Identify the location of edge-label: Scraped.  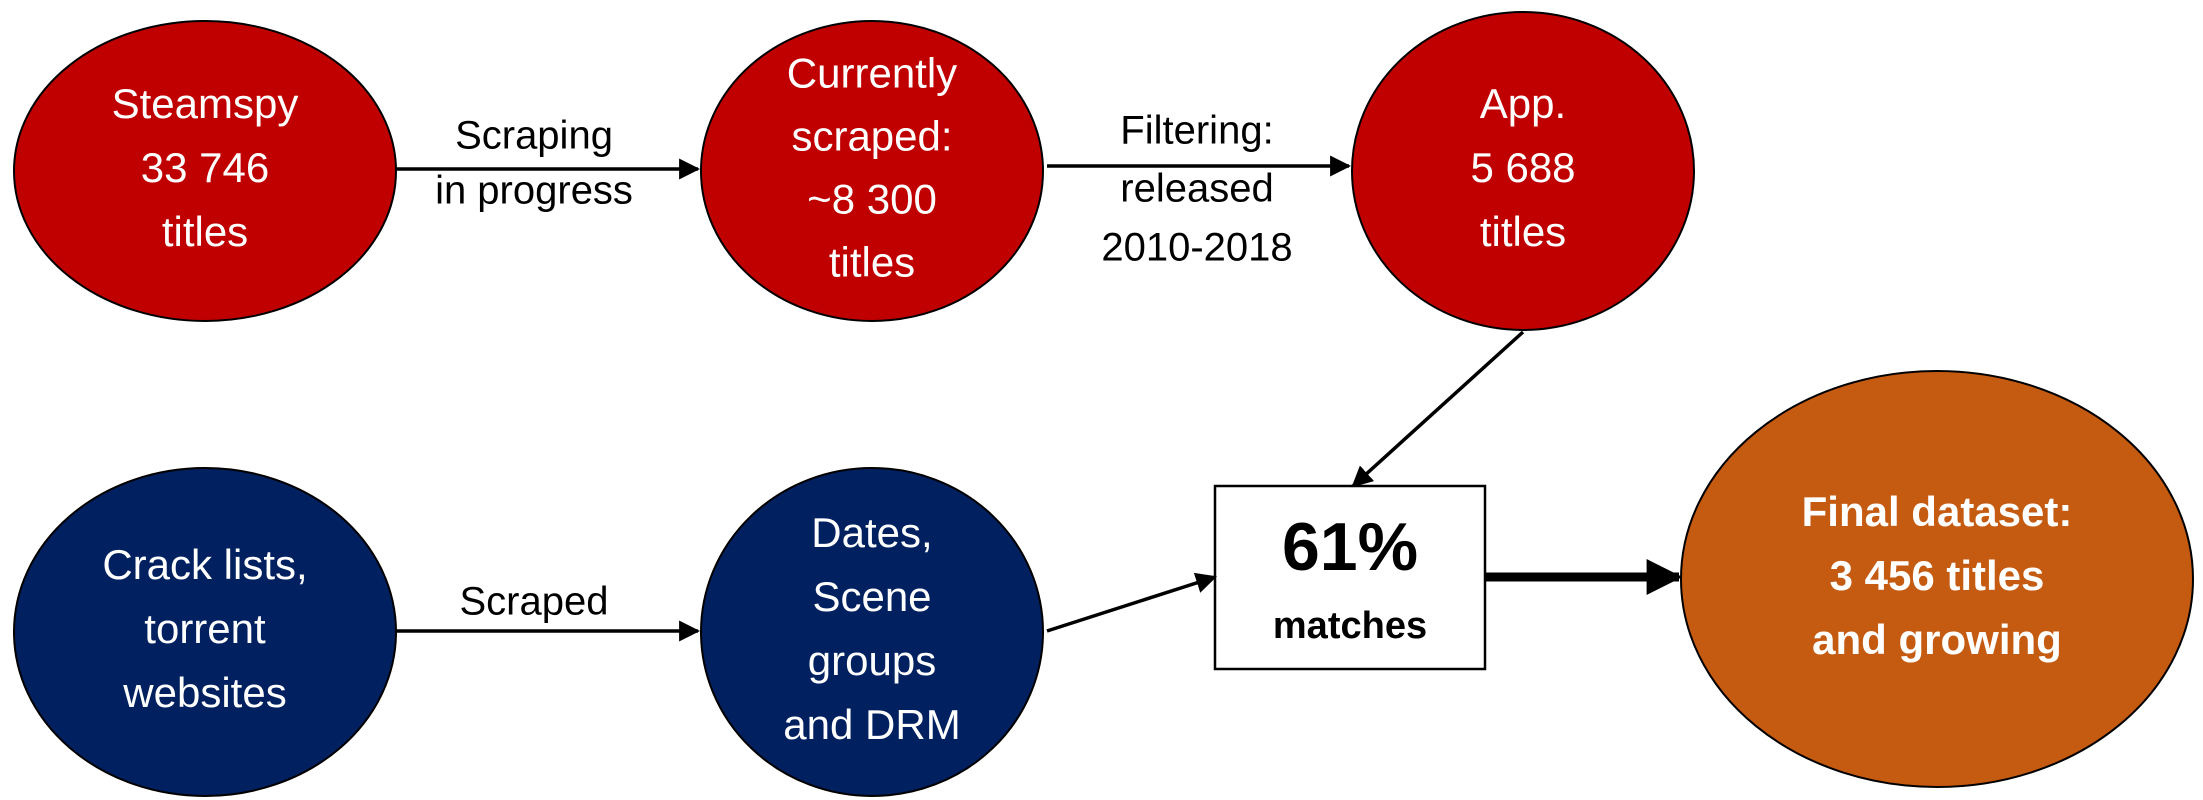
(534, 602).